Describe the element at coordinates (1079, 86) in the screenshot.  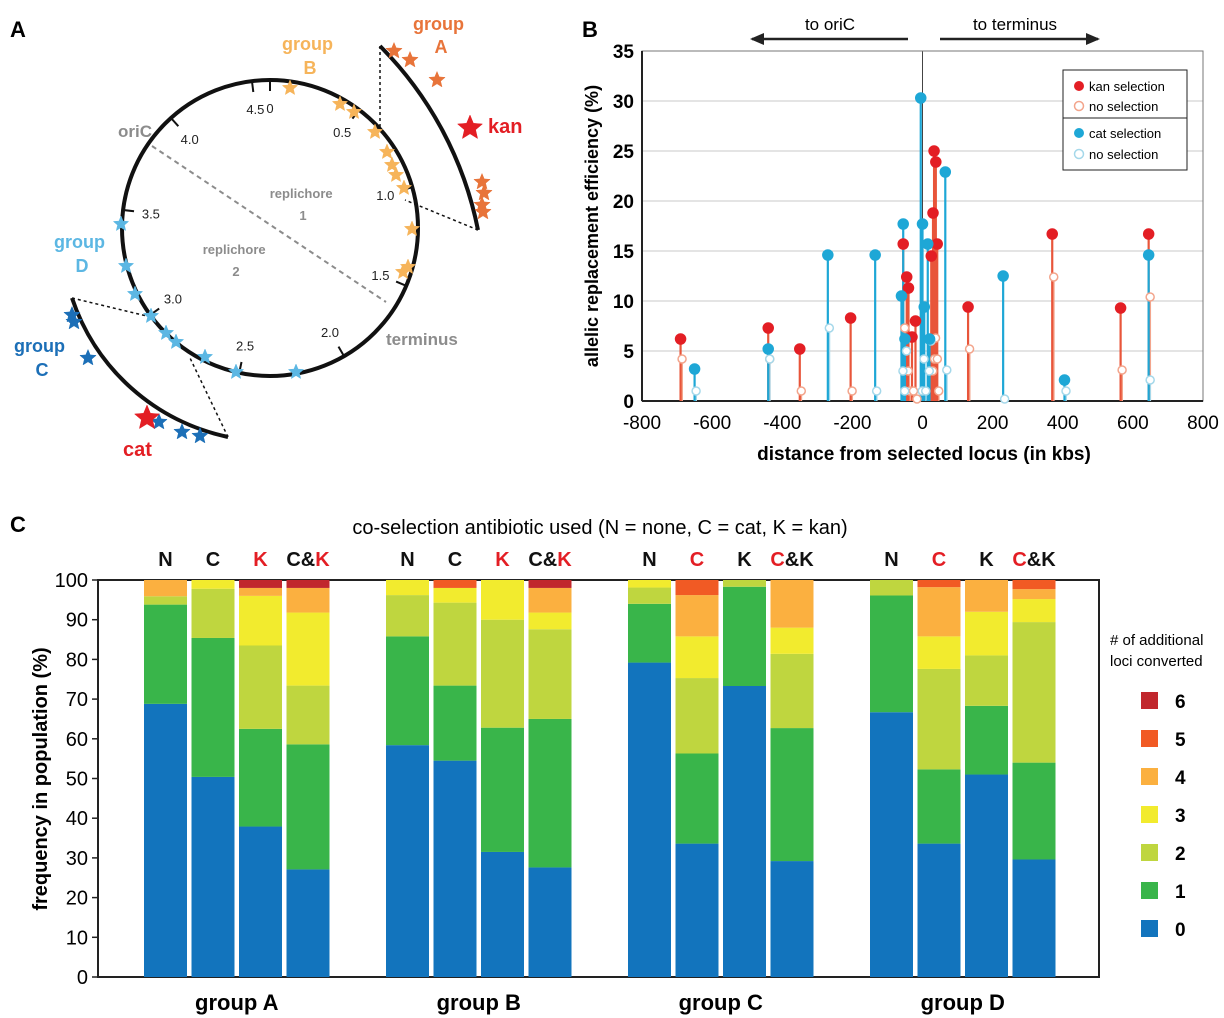
I see `legend-marker-kan` at that location.